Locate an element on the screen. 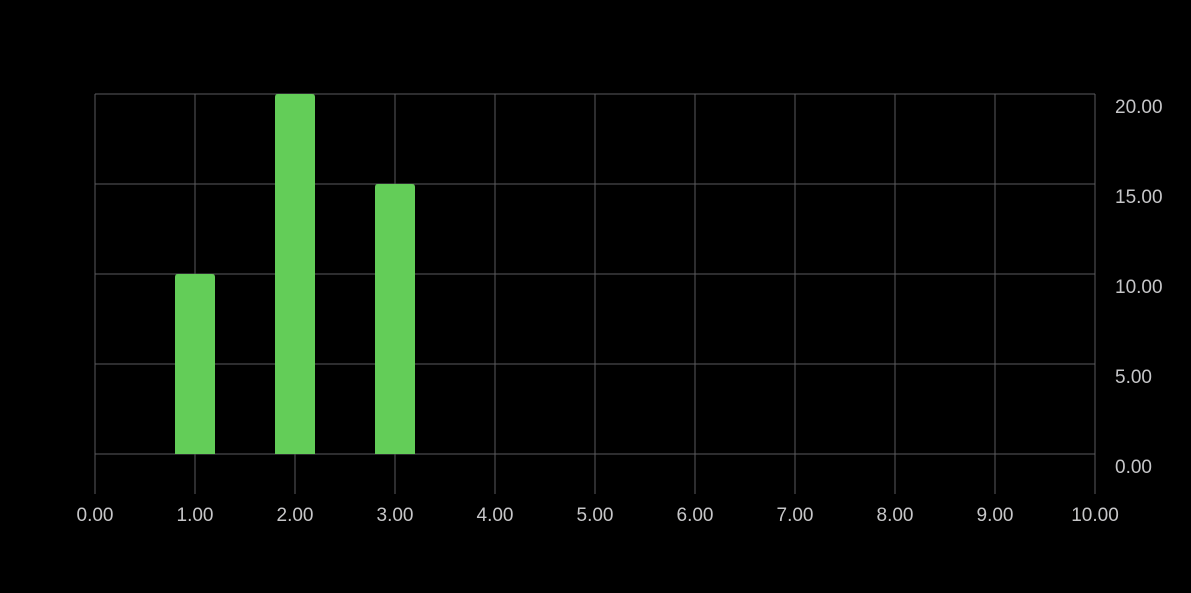 This screenshot has width=1191, height=593. x-tick-label: 3.00 is located at coordinates (395, 515).